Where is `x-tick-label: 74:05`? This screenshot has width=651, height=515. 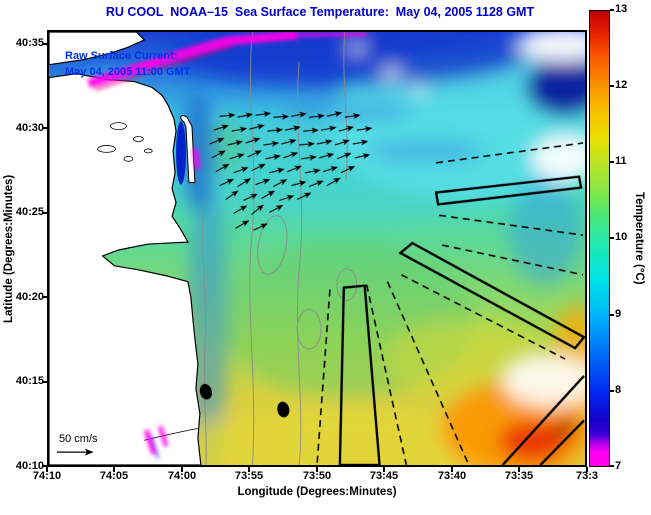
x-tick-label: 74:05 is located at coordinates (114, 476).